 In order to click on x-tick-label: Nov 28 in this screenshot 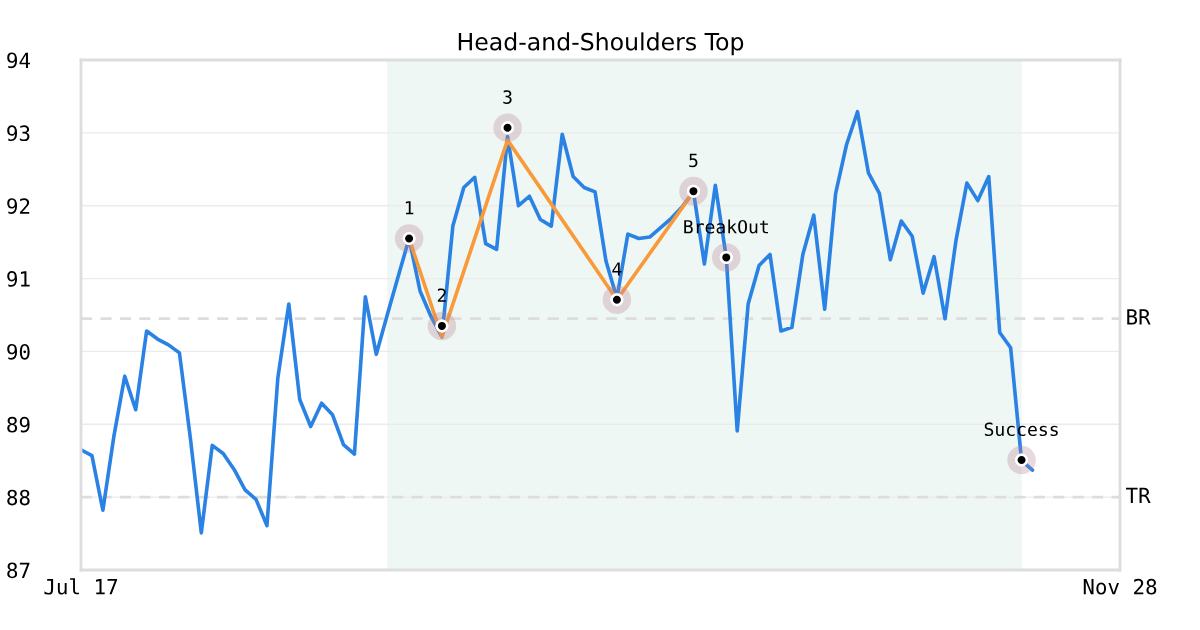, I will do `click(1120, 586)`.